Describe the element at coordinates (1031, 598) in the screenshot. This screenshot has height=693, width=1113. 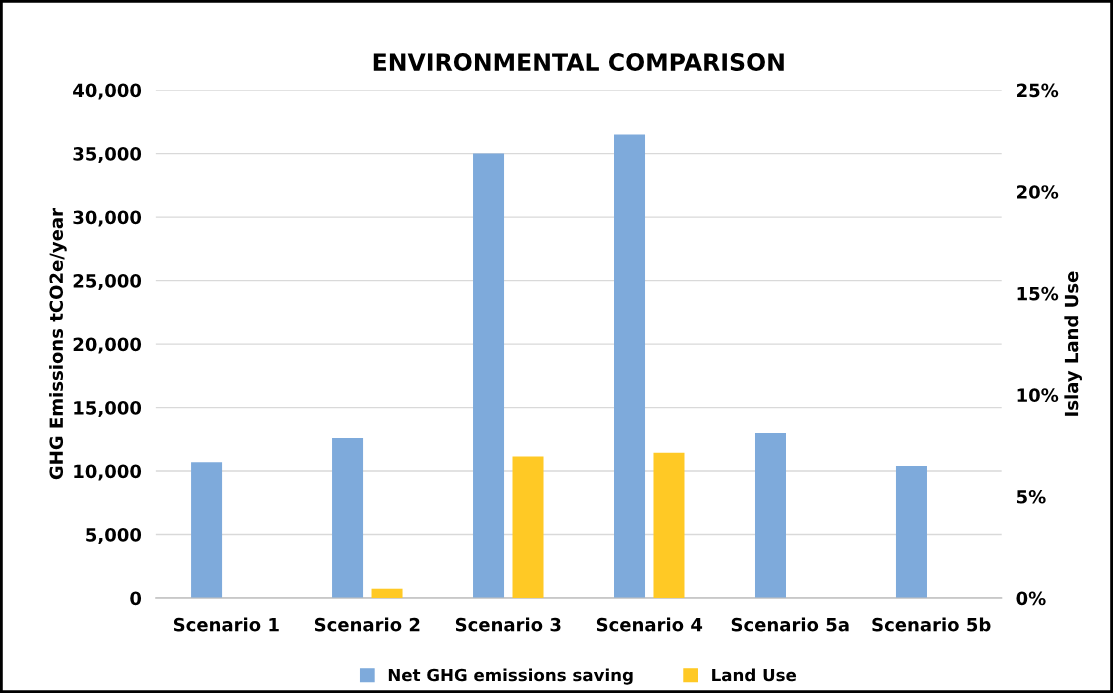
I see `y2-tick-label: 0%` at that location.